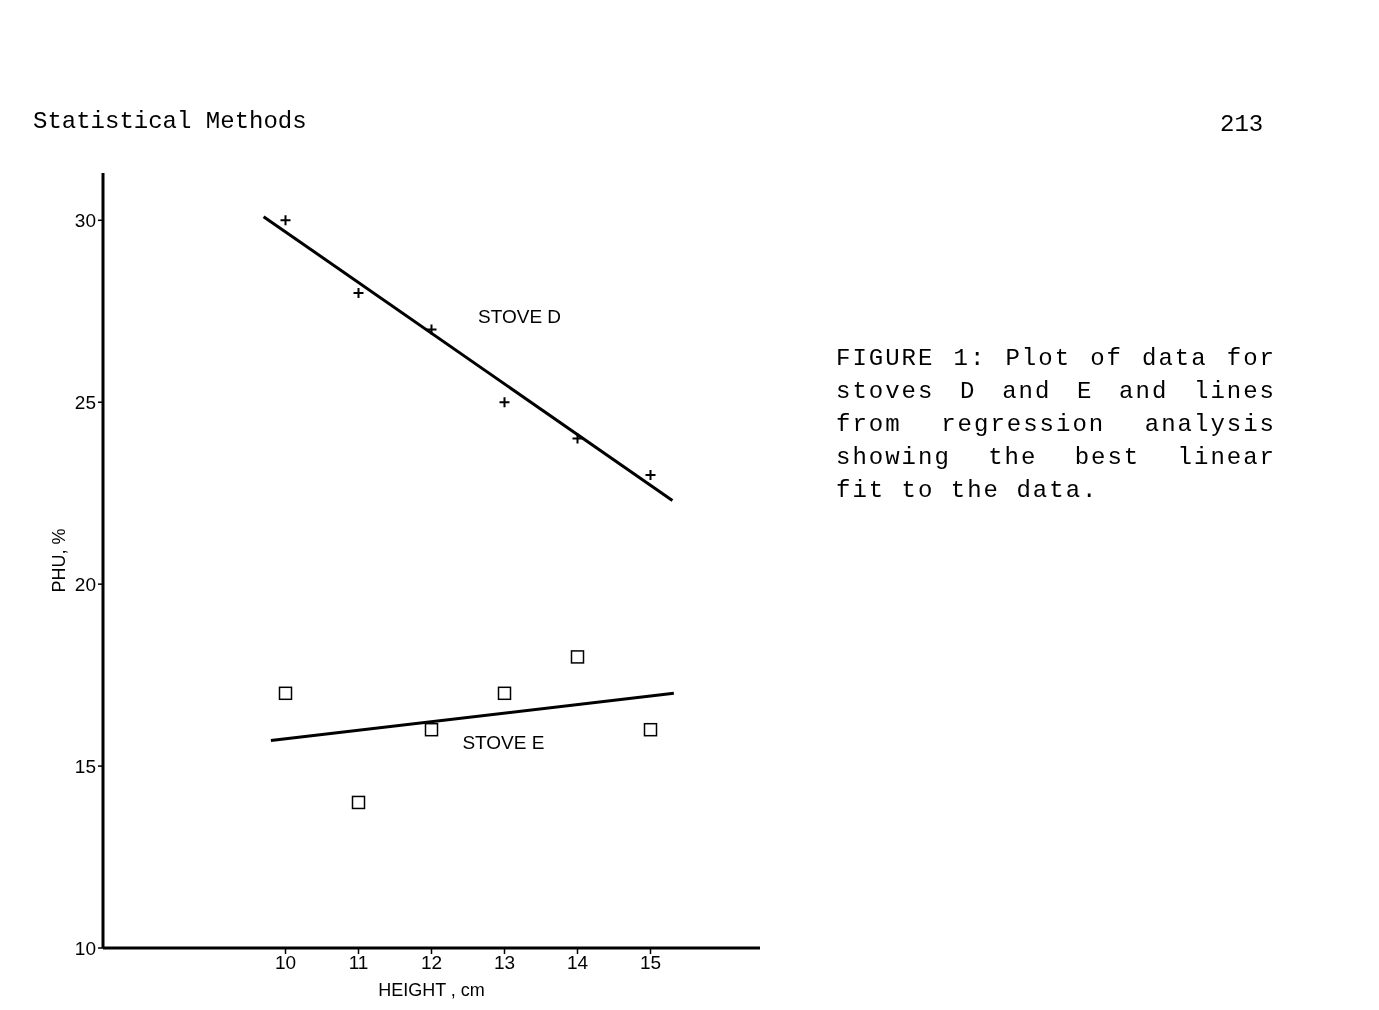 This screenshot has height=1010, width=1379. I want to click on x-tick-label: 11, so click(358, 963).